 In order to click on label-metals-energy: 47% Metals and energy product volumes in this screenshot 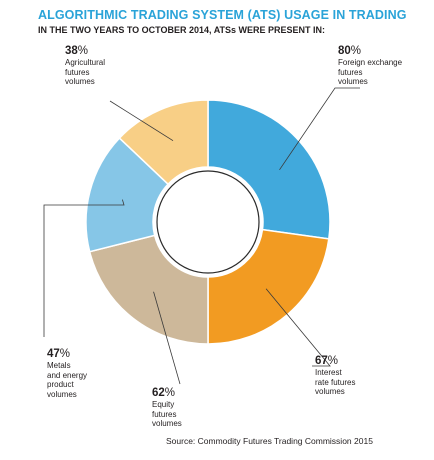, I will do `click(67, 373)`.